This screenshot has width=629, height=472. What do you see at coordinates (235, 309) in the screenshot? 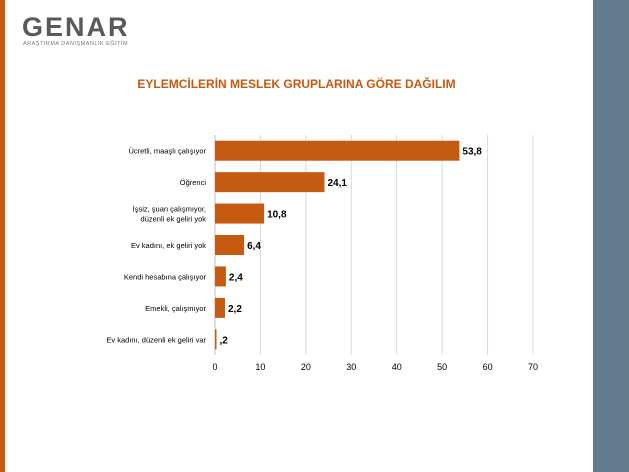
I see `data-label: 2,2` at bounding box center [235, 309].